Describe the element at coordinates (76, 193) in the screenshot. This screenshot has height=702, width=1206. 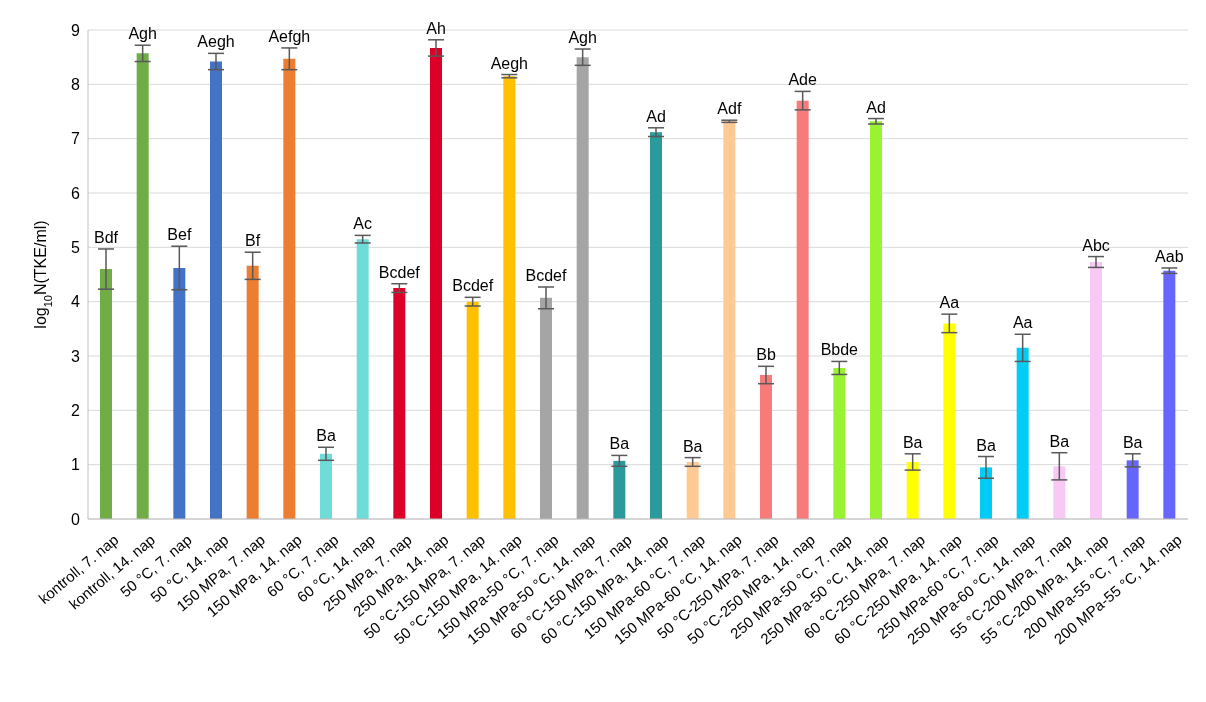
I see `y-tick-label: 6` at that location.